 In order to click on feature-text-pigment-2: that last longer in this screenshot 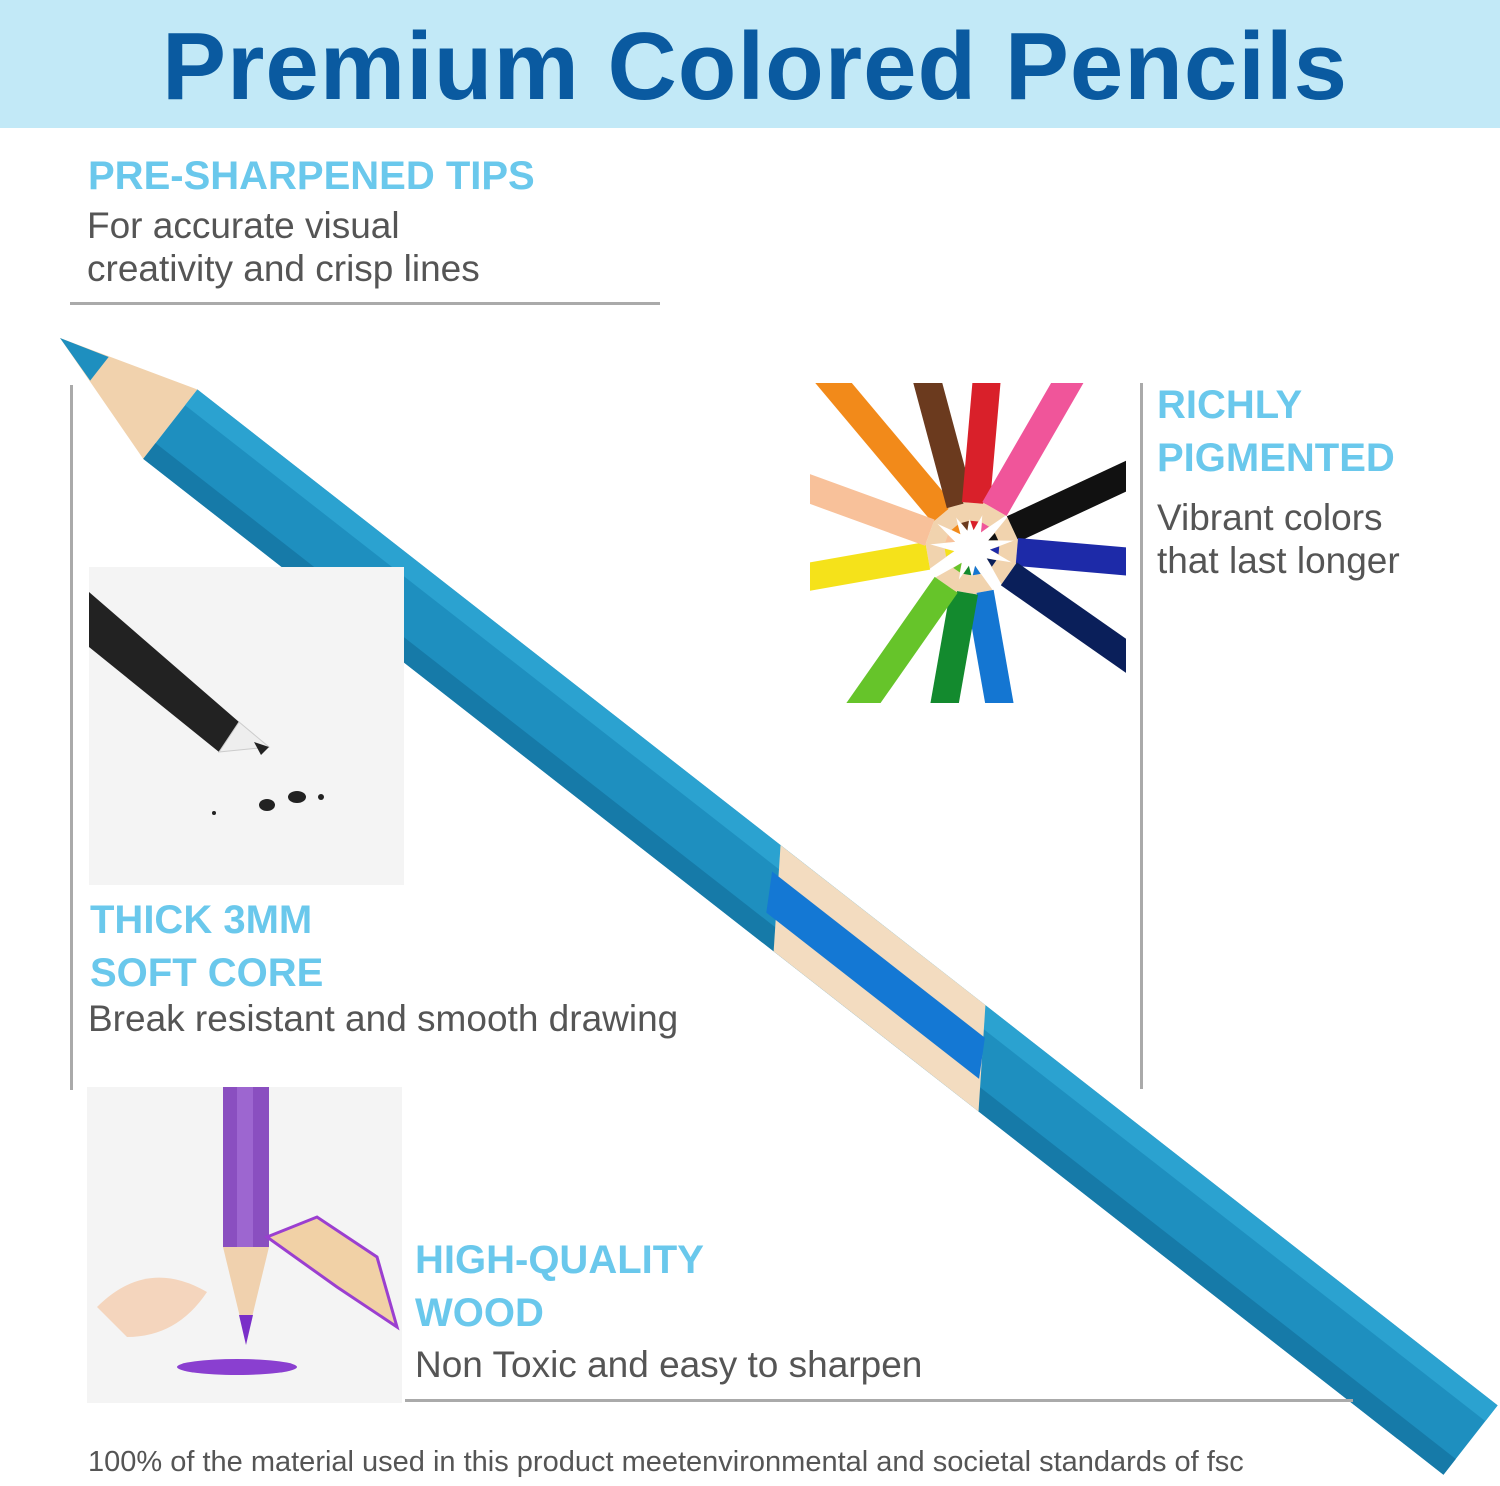, I will do `click(1278, 560)`.